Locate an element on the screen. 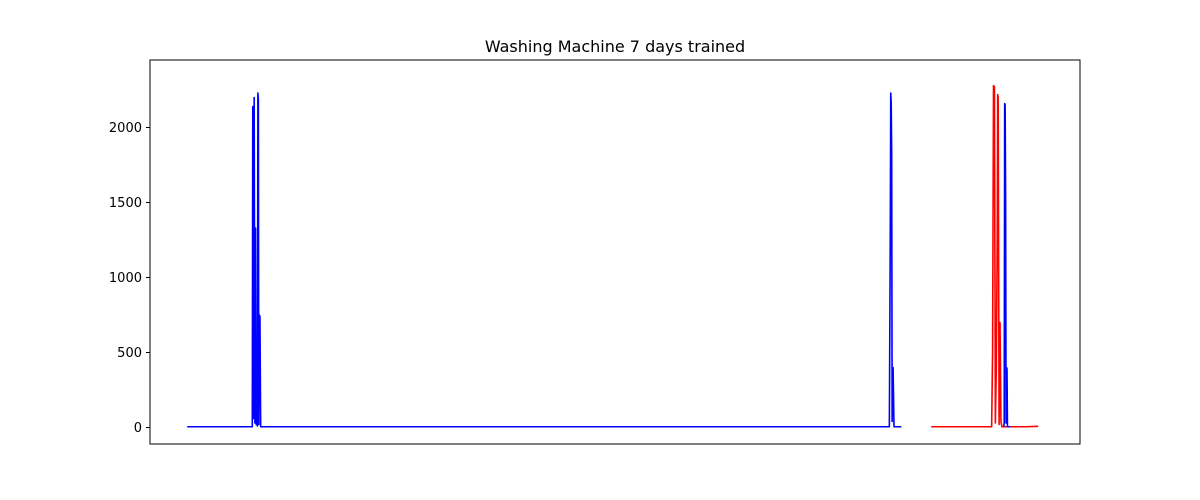 The height and width of the screenshot is (500, 1200). y-axis-ticks: 0 500 1000 1500 2000 is located at coordinates (129, 278).